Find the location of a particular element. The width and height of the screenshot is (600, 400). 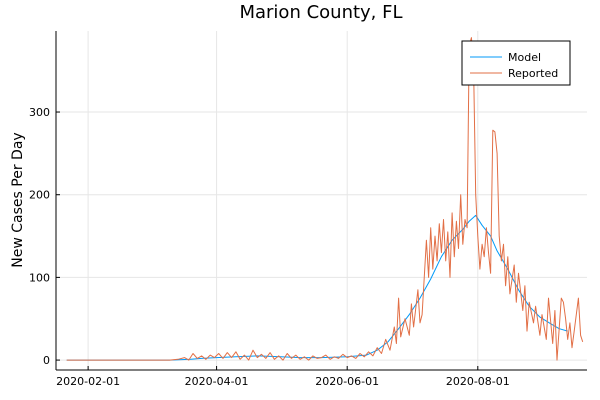

x-tick-label: 2020-02-01 is located at coordinates (88, 381).